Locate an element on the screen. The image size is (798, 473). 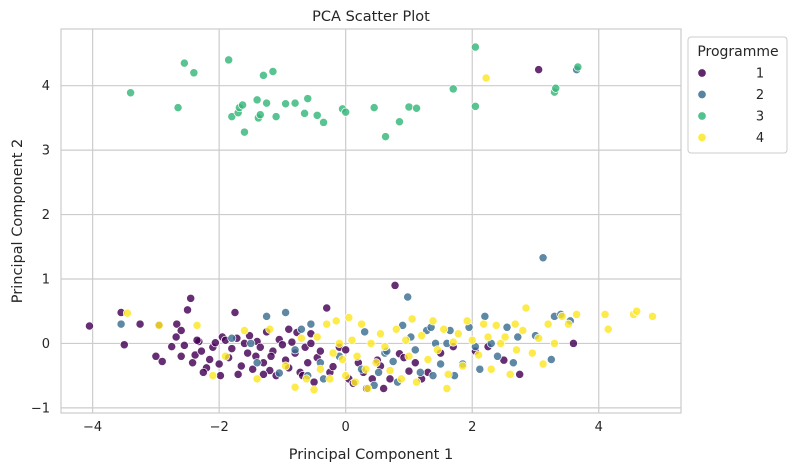
y-tick-label: 0 is located at coordinates (46, 344).